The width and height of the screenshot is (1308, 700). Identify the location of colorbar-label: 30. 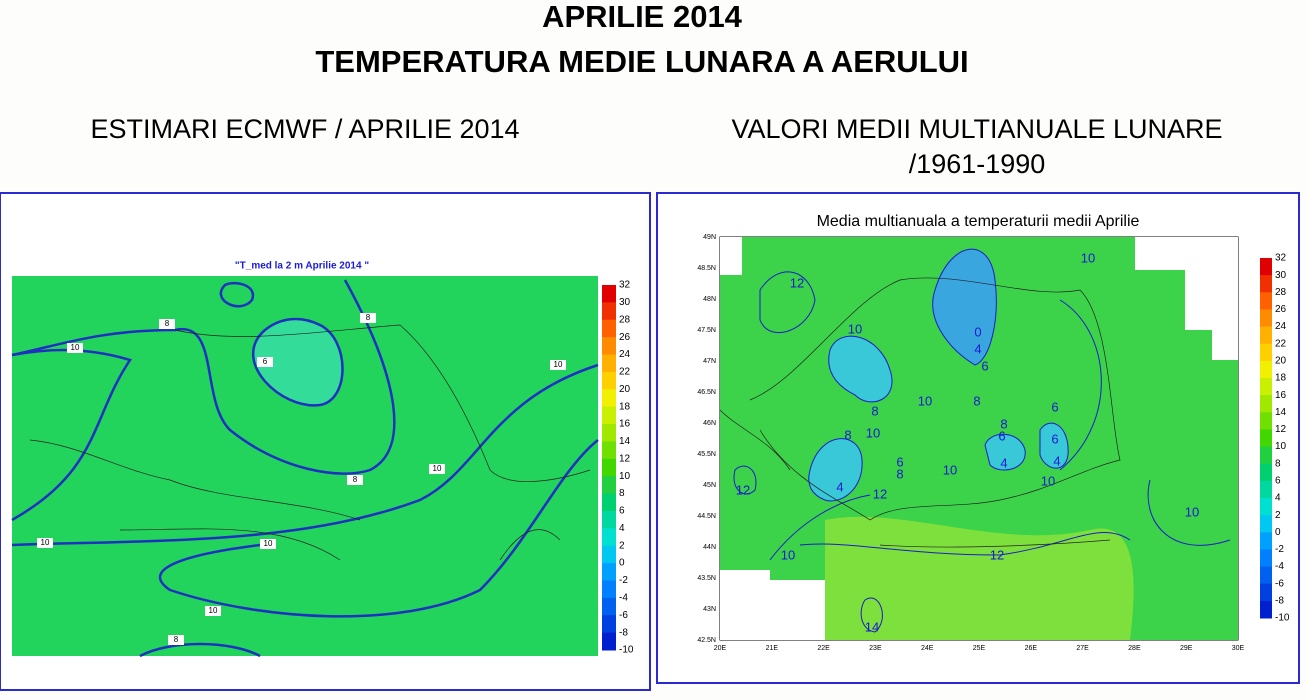
(1281, 275).